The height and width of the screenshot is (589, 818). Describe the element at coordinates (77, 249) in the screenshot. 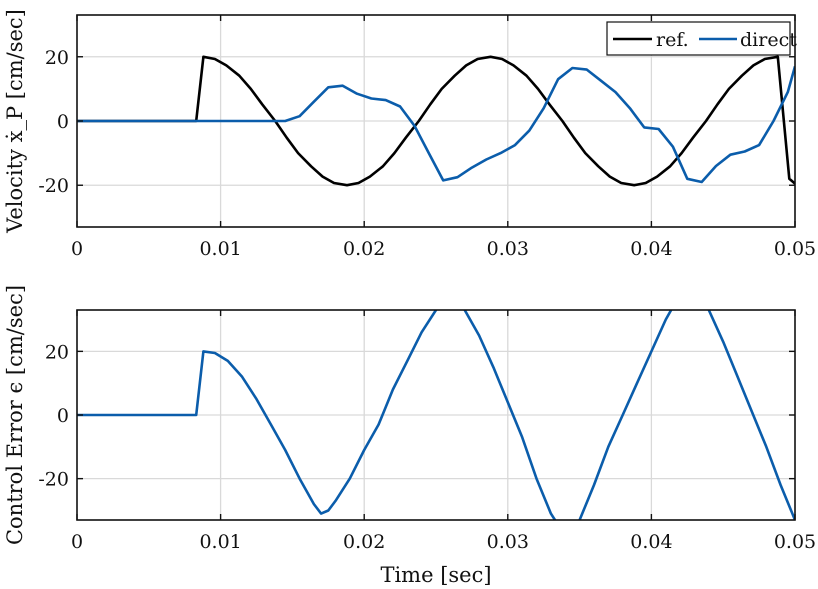

I see `velocity-x-tick-label: 0` at that location.